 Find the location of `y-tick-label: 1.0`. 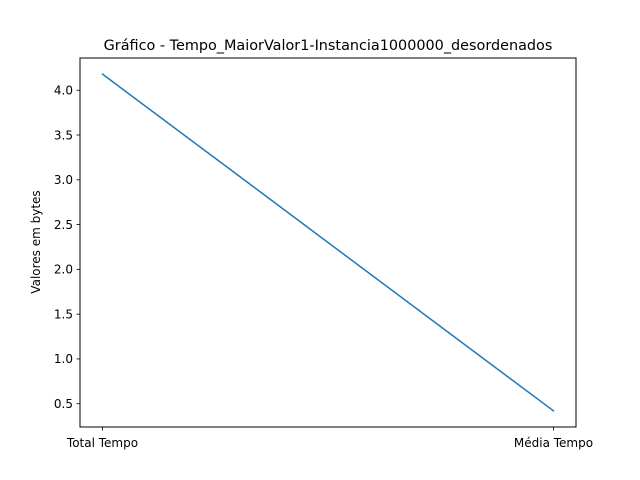

y-tick-label: 1.0 is located at coordinates (63, 359).